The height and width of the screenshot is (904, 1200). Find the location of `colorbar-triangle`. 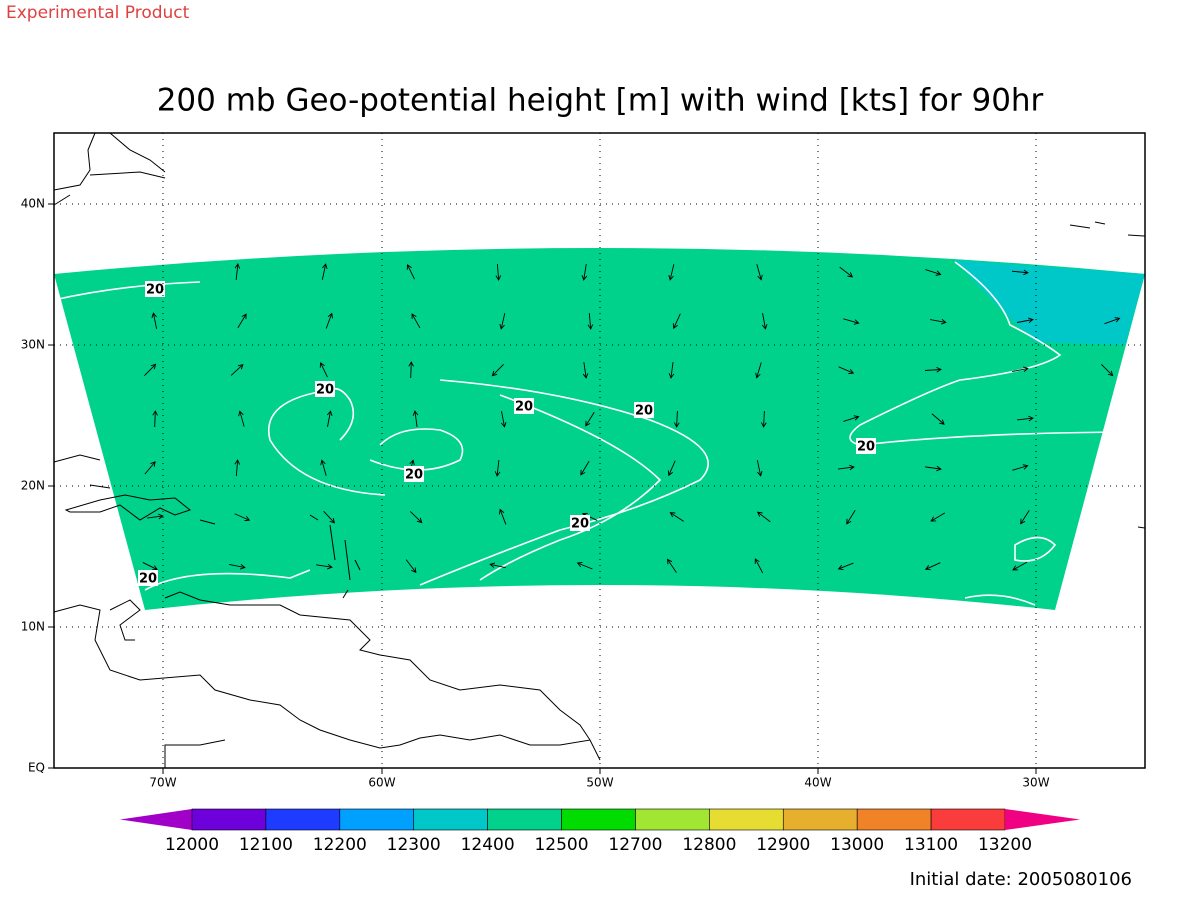

colorbar-triangle is located at coordinates (156, 819).